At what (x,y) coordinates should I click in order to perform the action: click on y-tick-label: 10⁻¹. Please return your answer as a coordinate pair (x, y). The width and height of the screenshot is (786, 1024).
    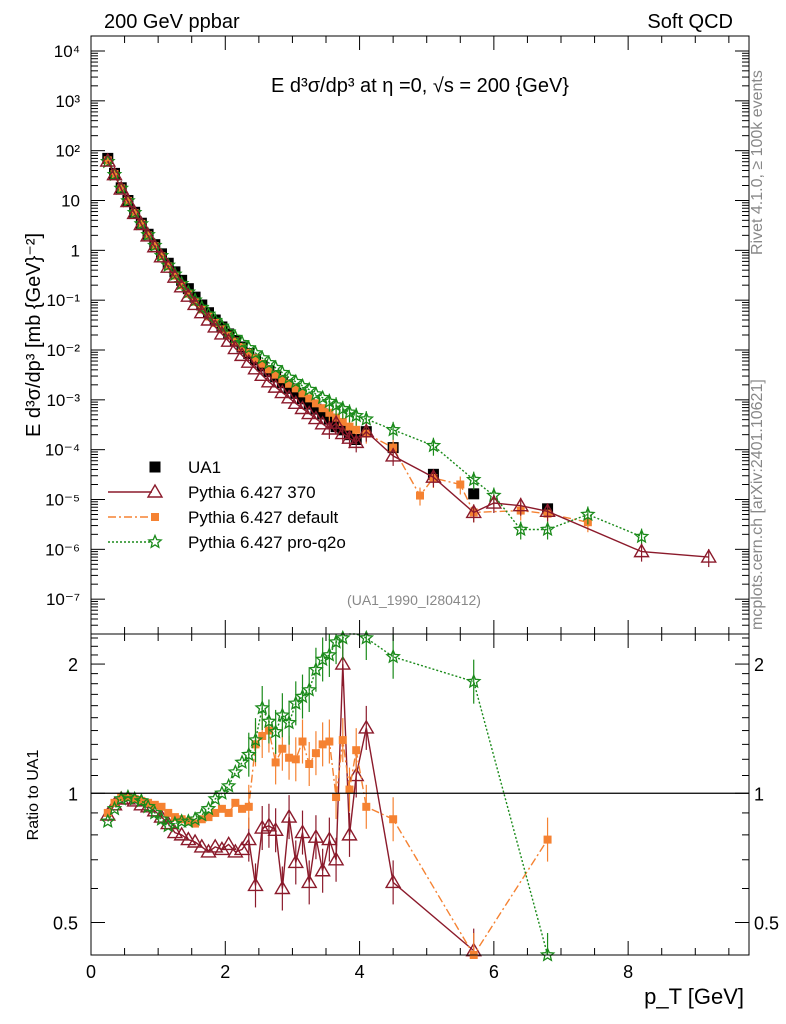
    Looking at the image, I should click on (63, 300).